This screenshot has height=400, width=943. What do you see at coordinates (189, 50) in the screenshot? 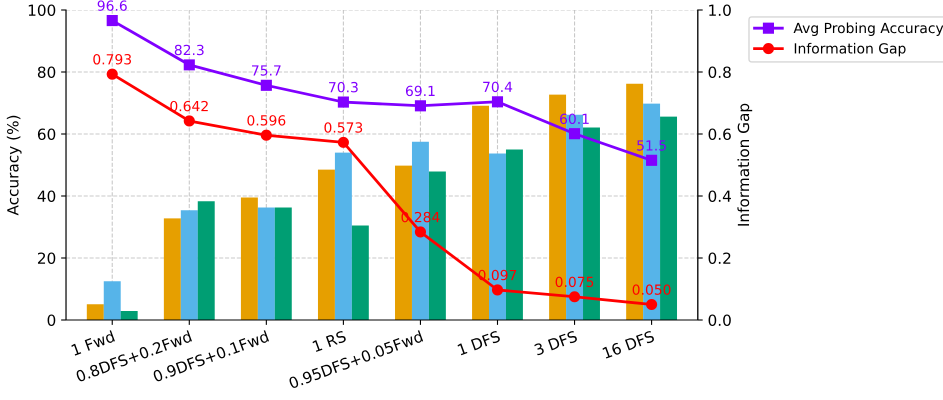
I see `data-label: 82.3` at bounding box center [189, 50].